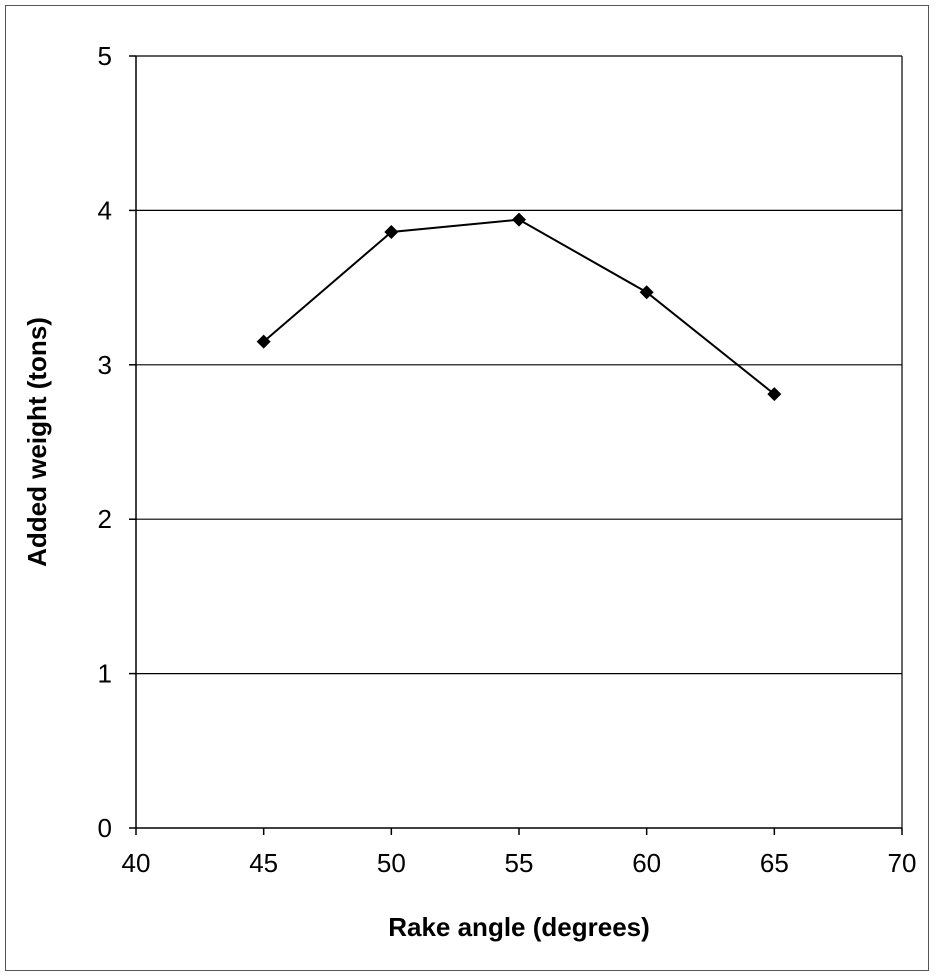 Image resolution: width=936 pixels, height=978 pixels. I want to click on y-tick-label-3: 3, so click(105, 365).